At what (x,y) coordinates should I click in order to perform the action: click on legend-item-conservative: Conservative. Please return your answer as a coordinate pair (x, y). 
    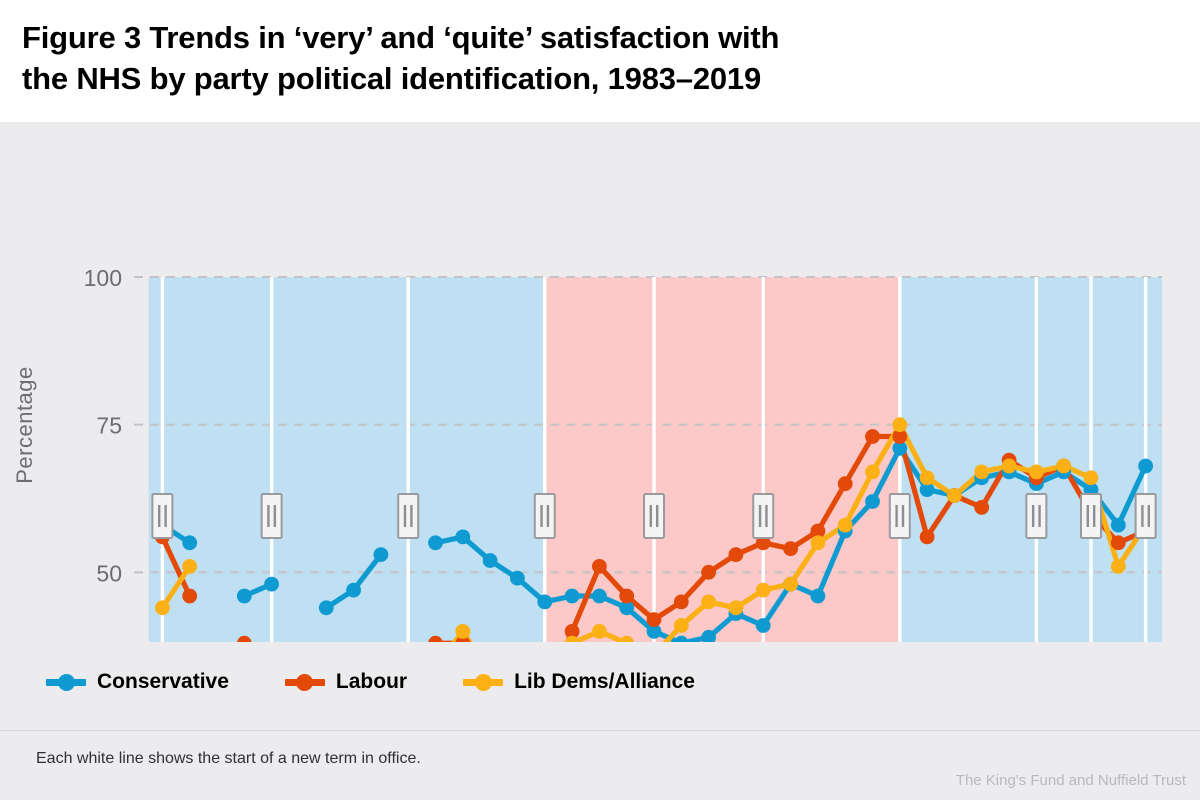
    Looking at the image, I should click on (137, 682).